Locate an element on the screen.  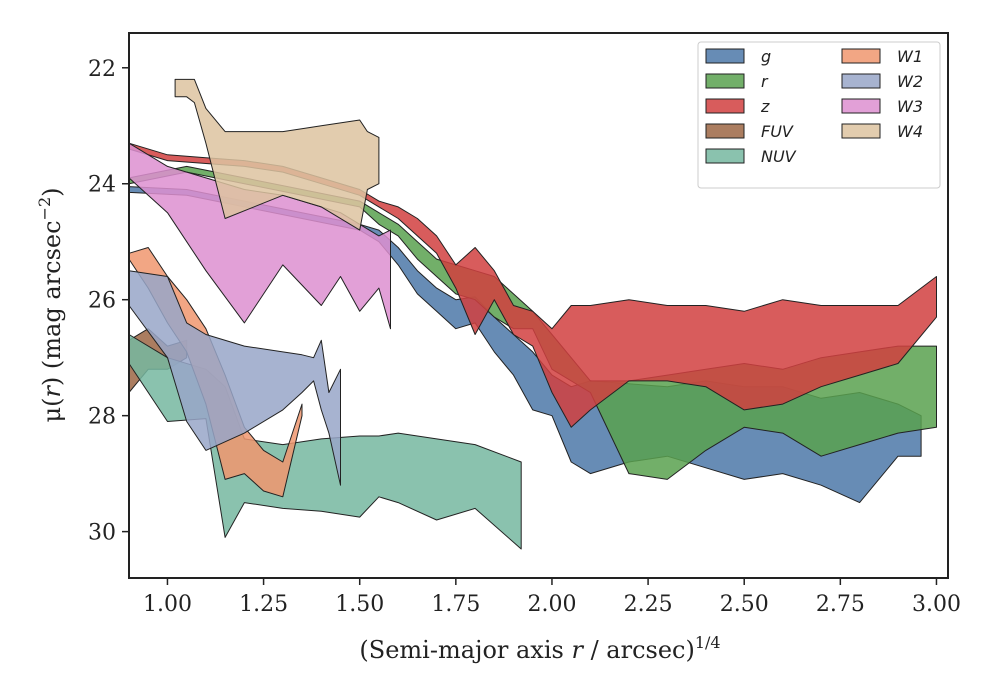
x-tick-label: 2.25 is located at coordinates (648, 604).